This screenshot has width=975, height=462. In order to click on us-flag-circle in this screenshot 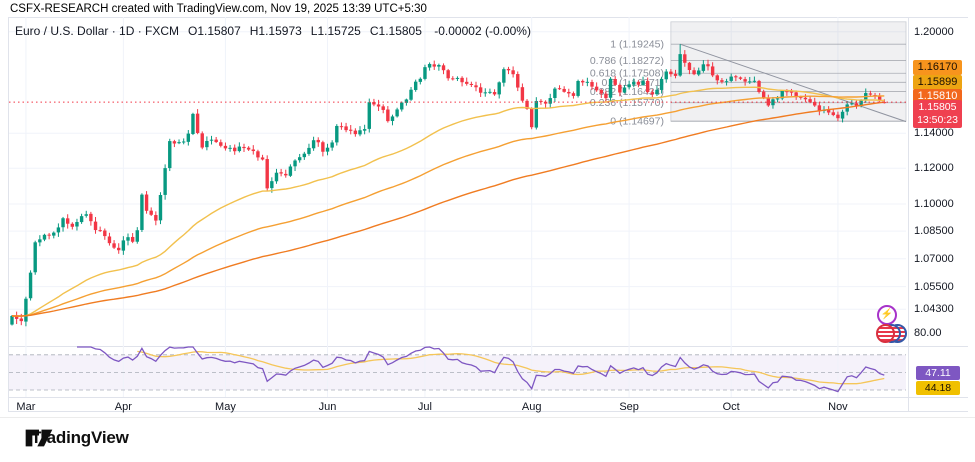, I will do `click(885, 333)`.